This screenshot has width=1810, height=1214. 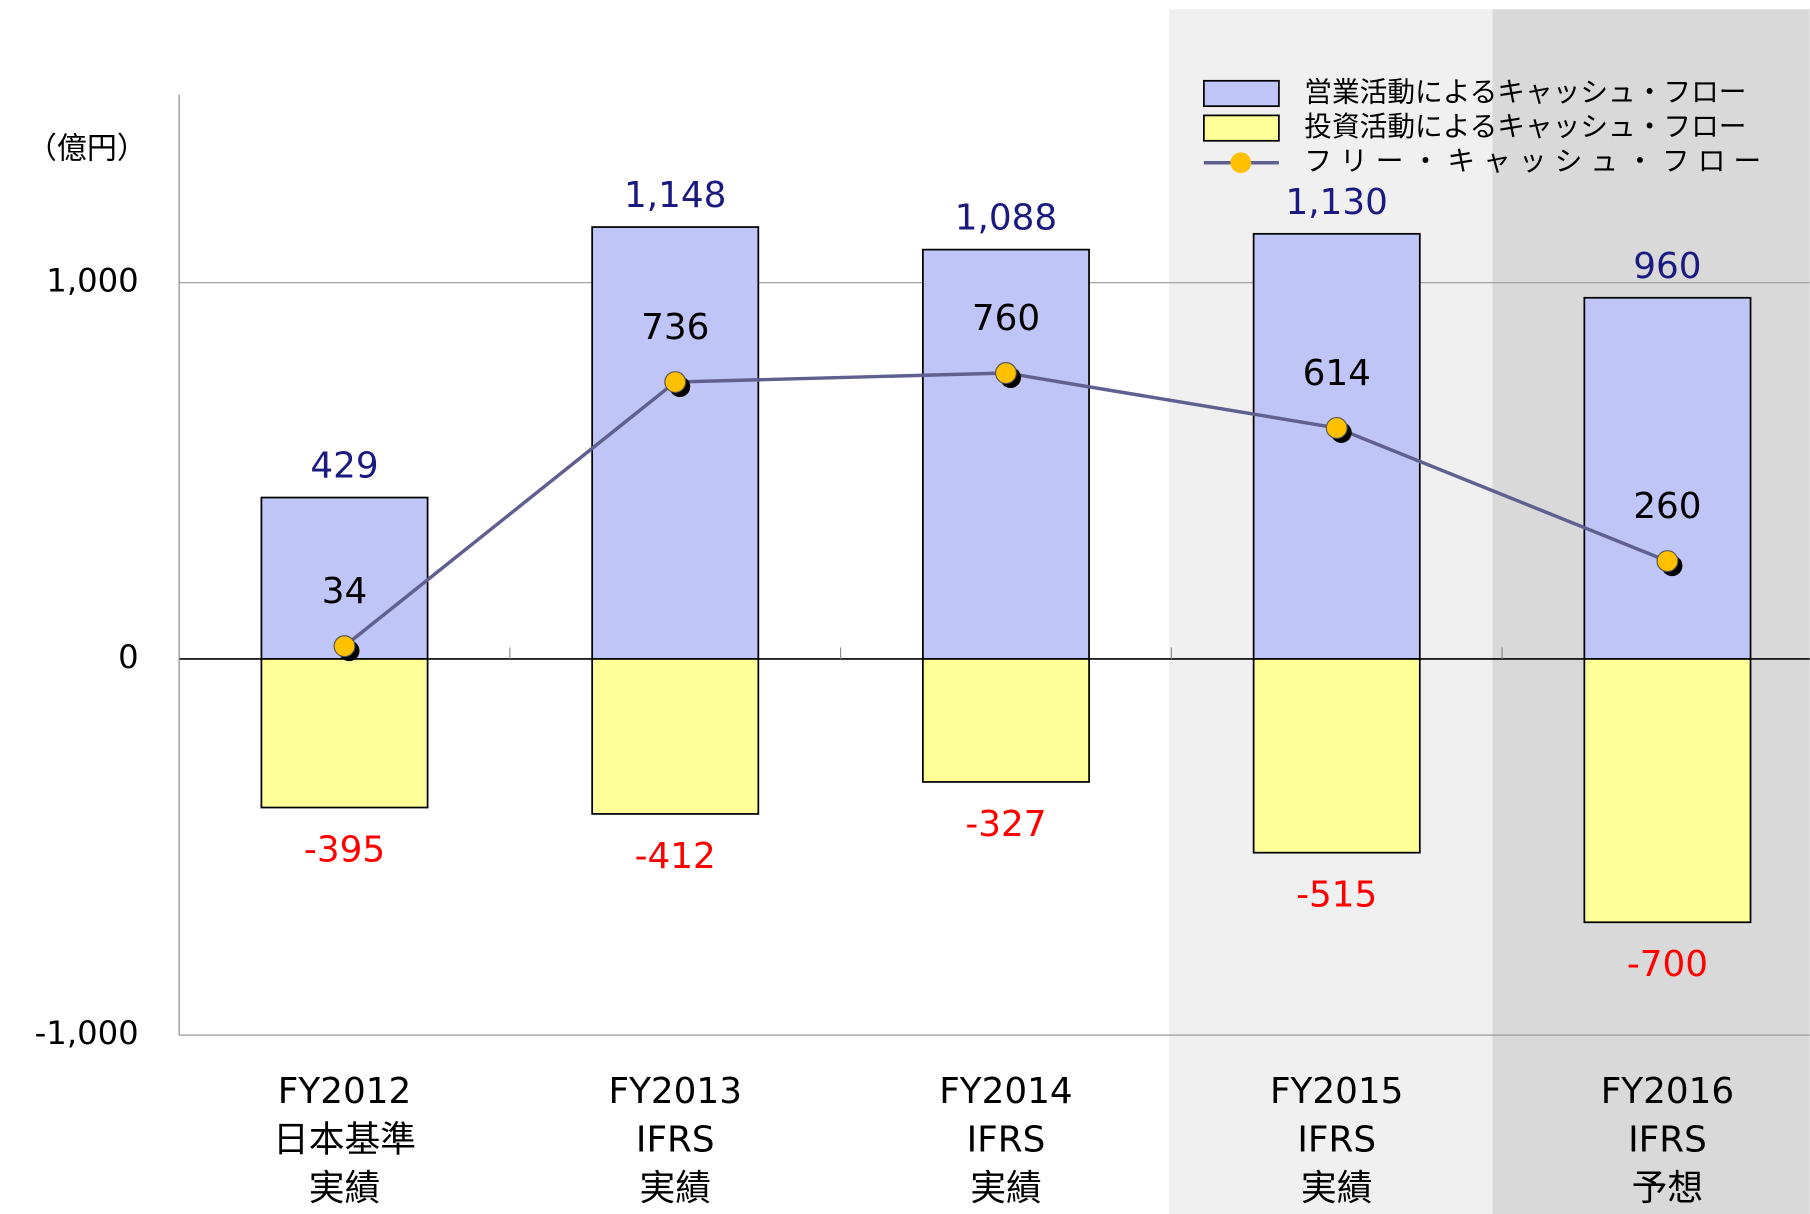 I want to click on value-label: -700, so click(x=1667, y=964).